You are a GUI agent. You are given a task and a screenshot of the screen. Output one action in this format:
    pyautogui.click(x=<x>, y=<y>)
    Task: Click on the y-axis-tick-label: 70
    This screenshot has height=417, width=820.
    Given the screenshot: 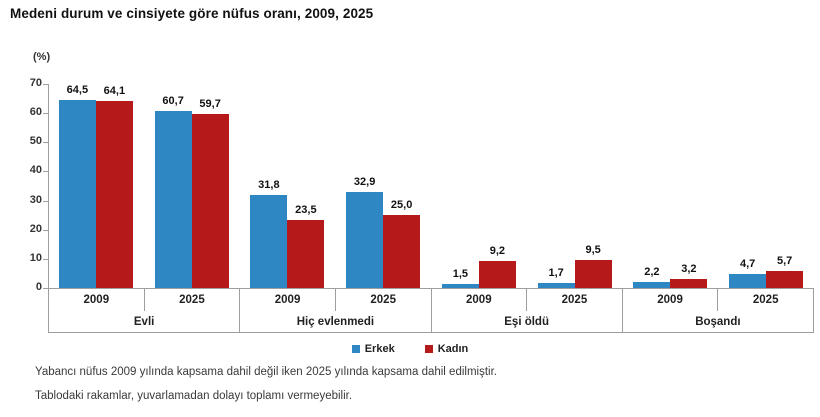 What is the action you would take?
    pyautogui.click(x=35, y=83)
    